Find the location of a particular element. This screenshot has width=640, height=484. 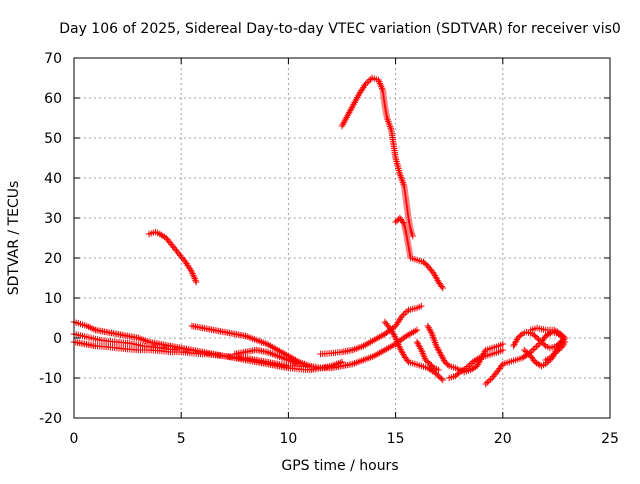

x-tick-label: 25 is located at coordinates (610, 439).